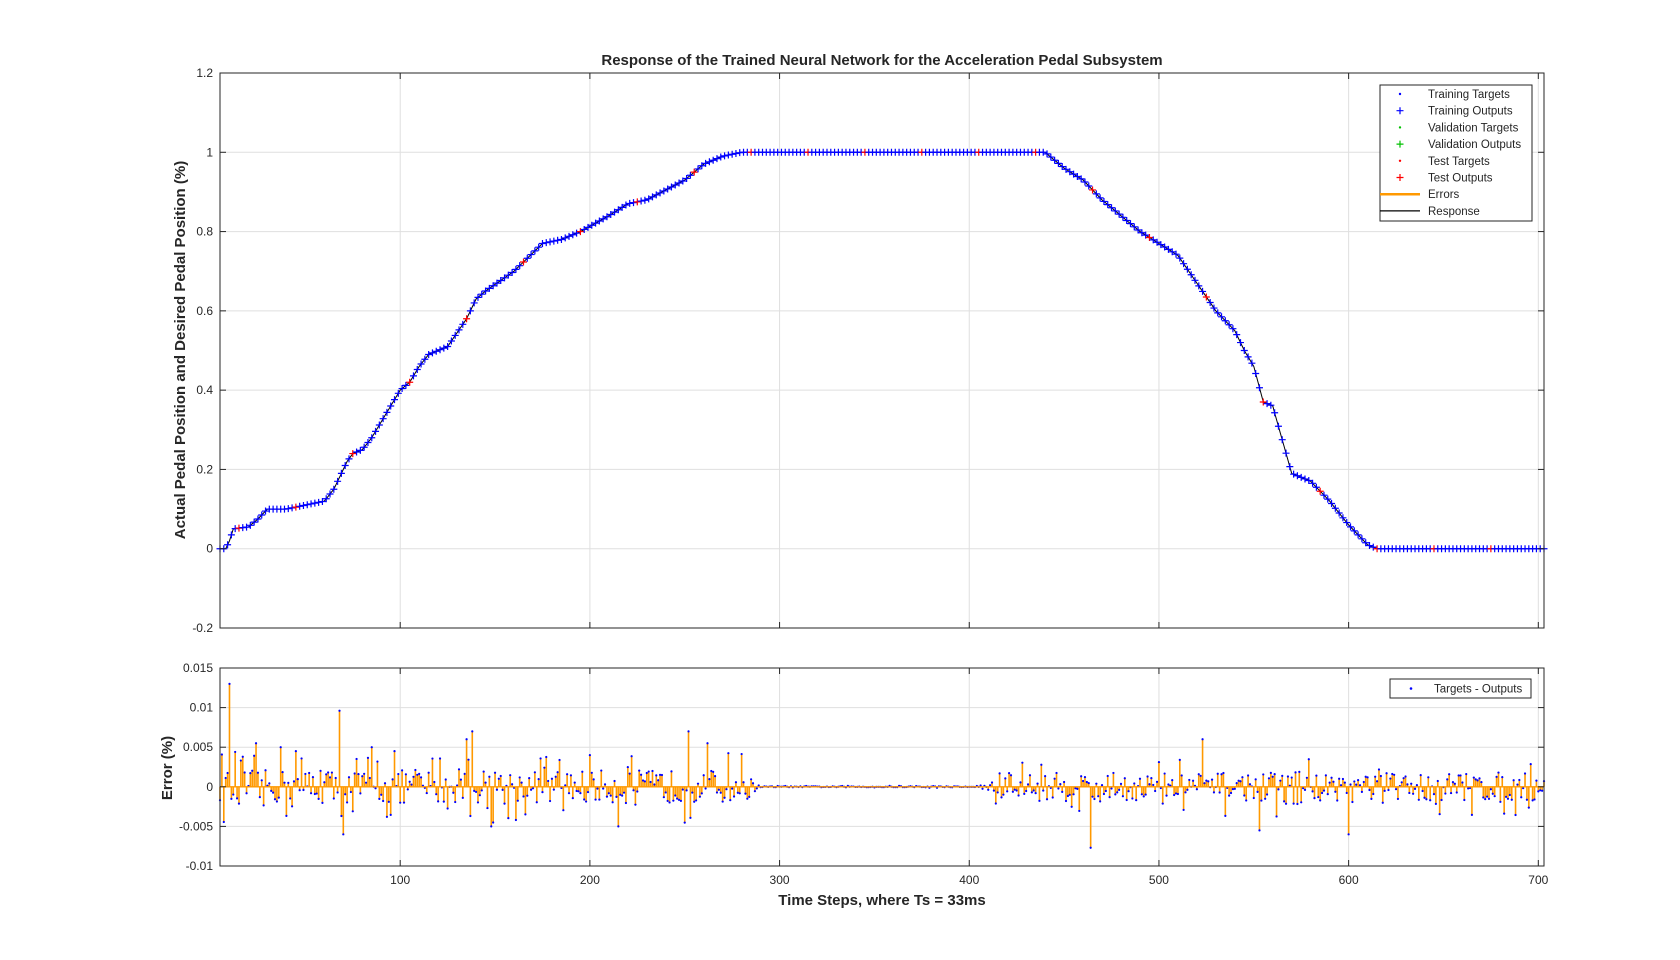 The width and height of the screenshot is (1680, 960). I want to click on error-x-tick-label: 100, so click(400, 880).